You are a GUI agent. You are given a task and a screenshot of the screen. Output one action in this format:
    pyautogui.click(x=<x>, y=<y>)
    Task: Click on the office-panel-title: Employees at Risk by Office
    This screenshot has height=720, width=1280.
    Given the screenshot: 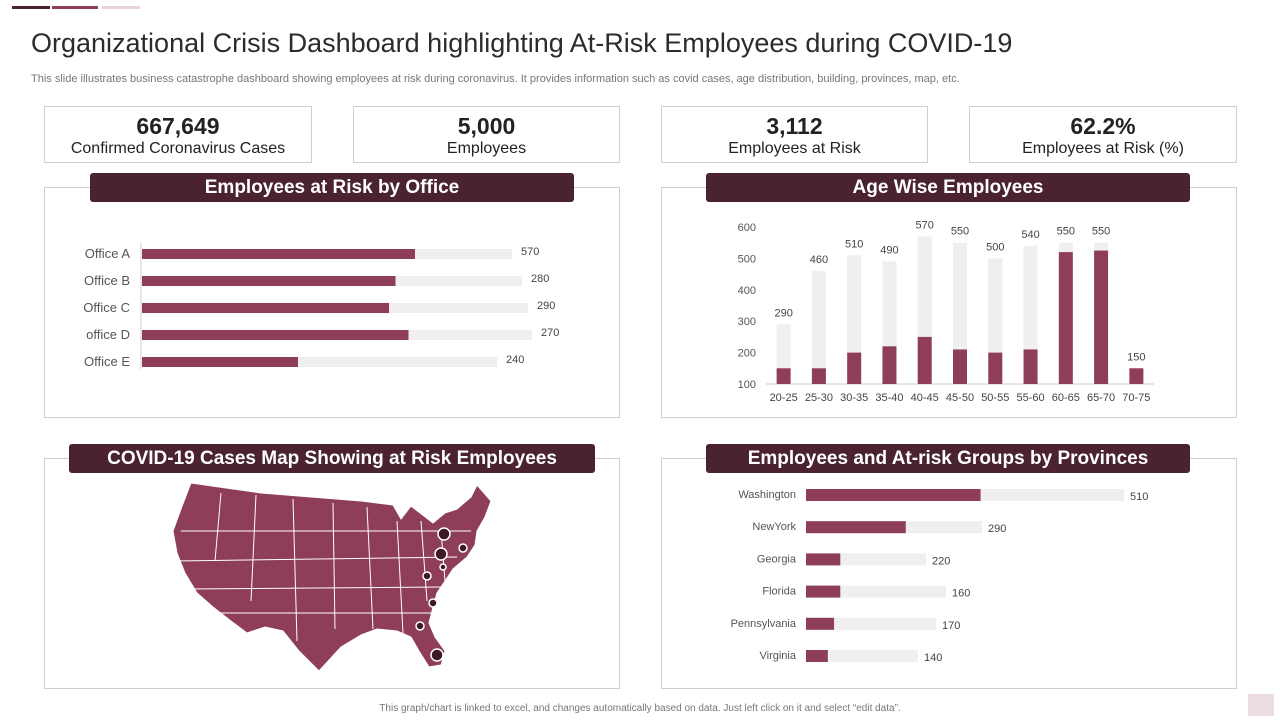 What is the action you would take?
    pyautogui.click(x=332, y=187)
    